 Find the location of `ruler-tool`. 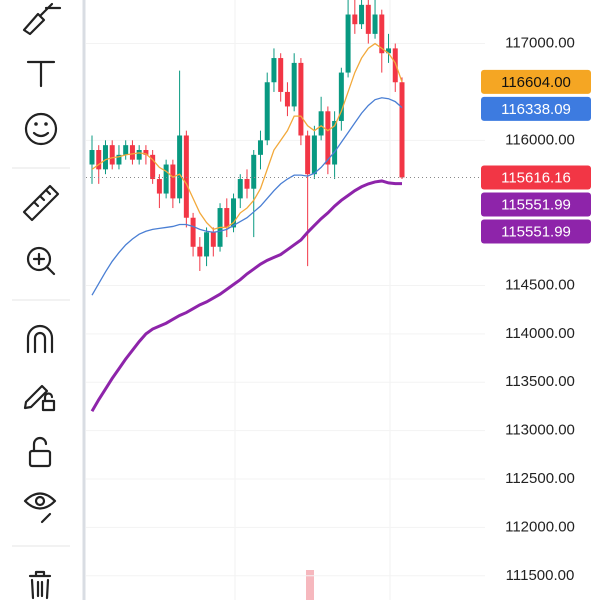

ruler-tool is located at coordinates (41, 203).